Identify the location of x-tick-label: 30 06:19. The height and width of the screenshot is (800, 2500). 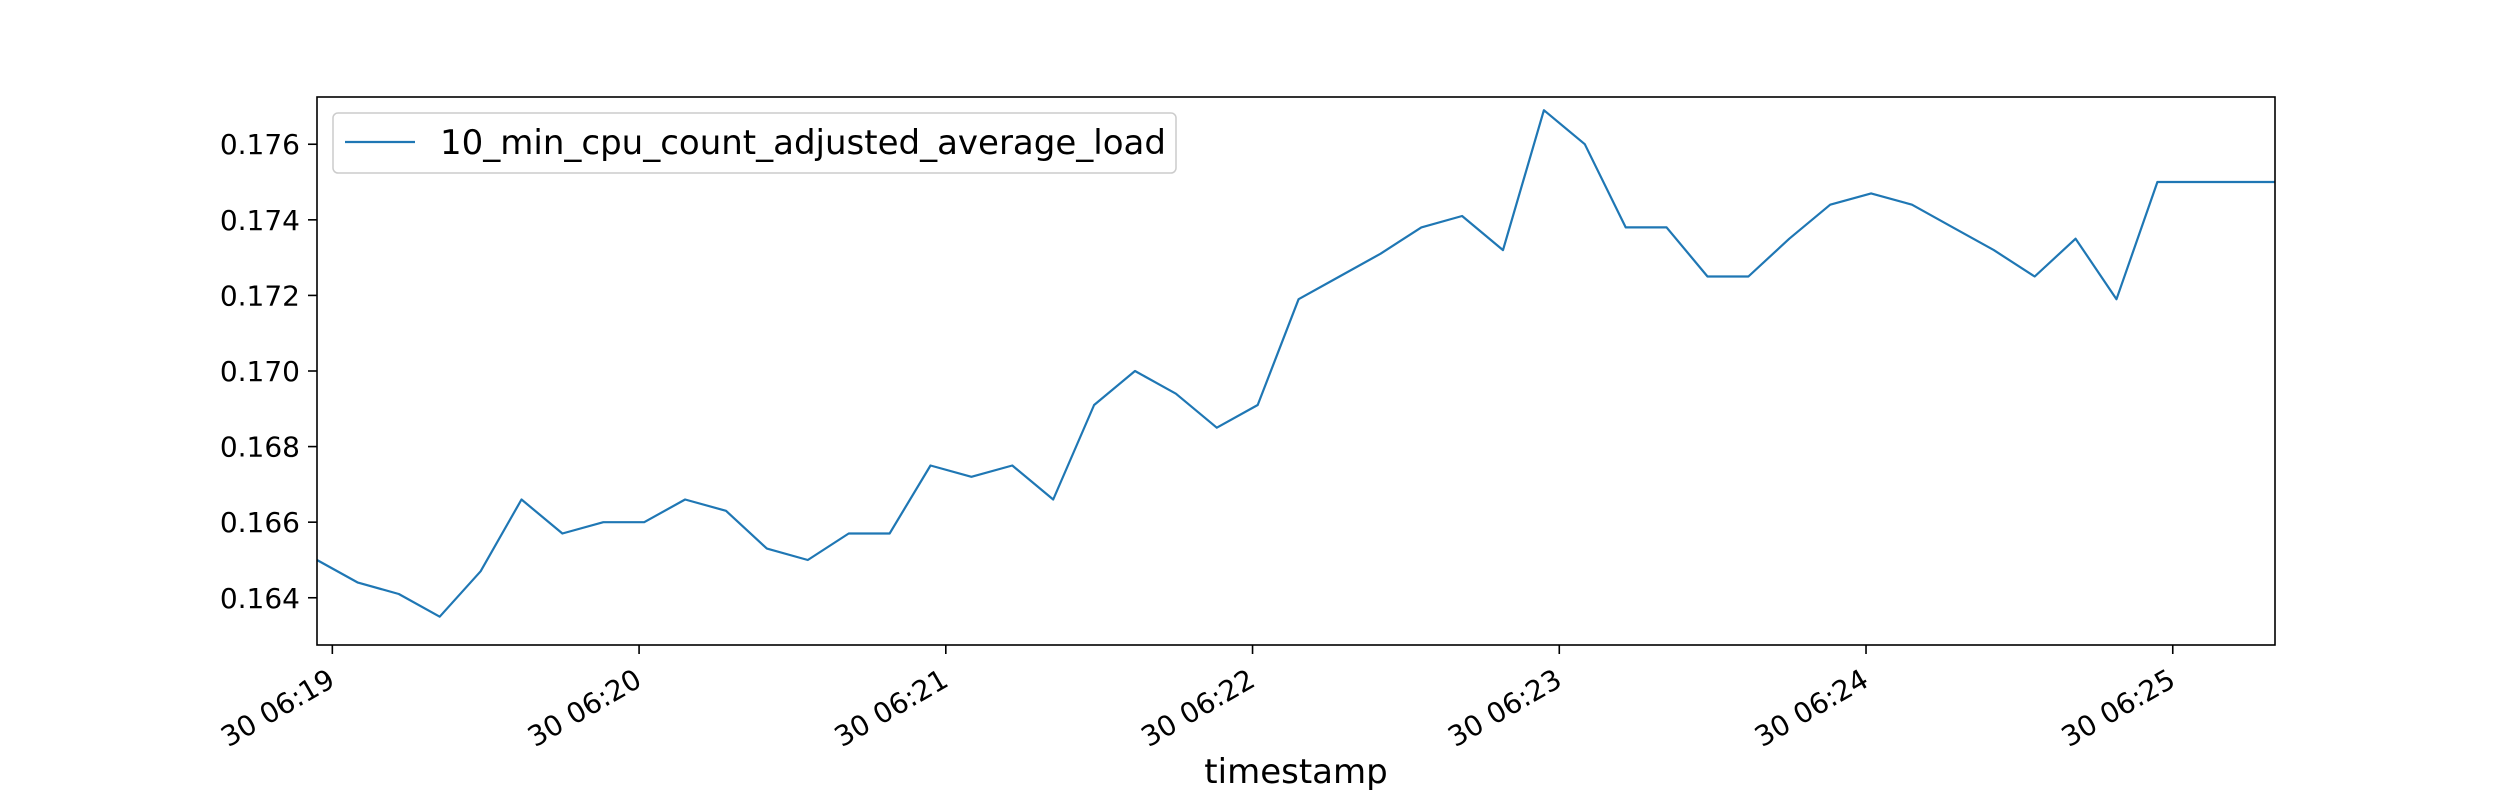
(277, 707).